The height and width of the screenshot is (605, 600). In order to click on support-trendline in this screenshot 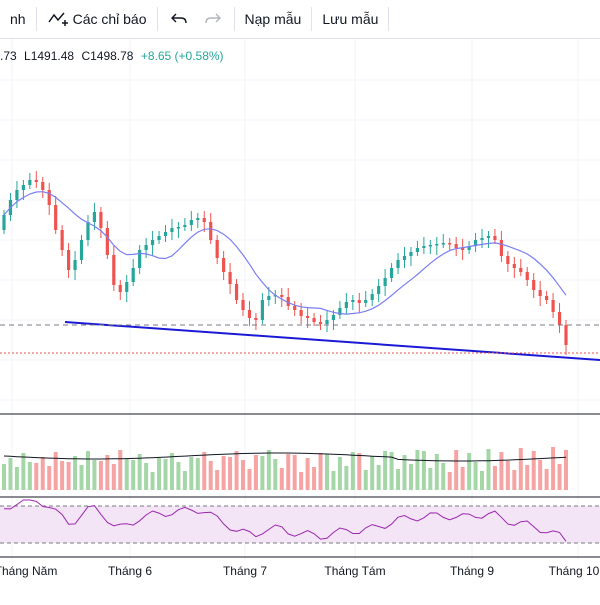, I will do `click(332, 341)`.